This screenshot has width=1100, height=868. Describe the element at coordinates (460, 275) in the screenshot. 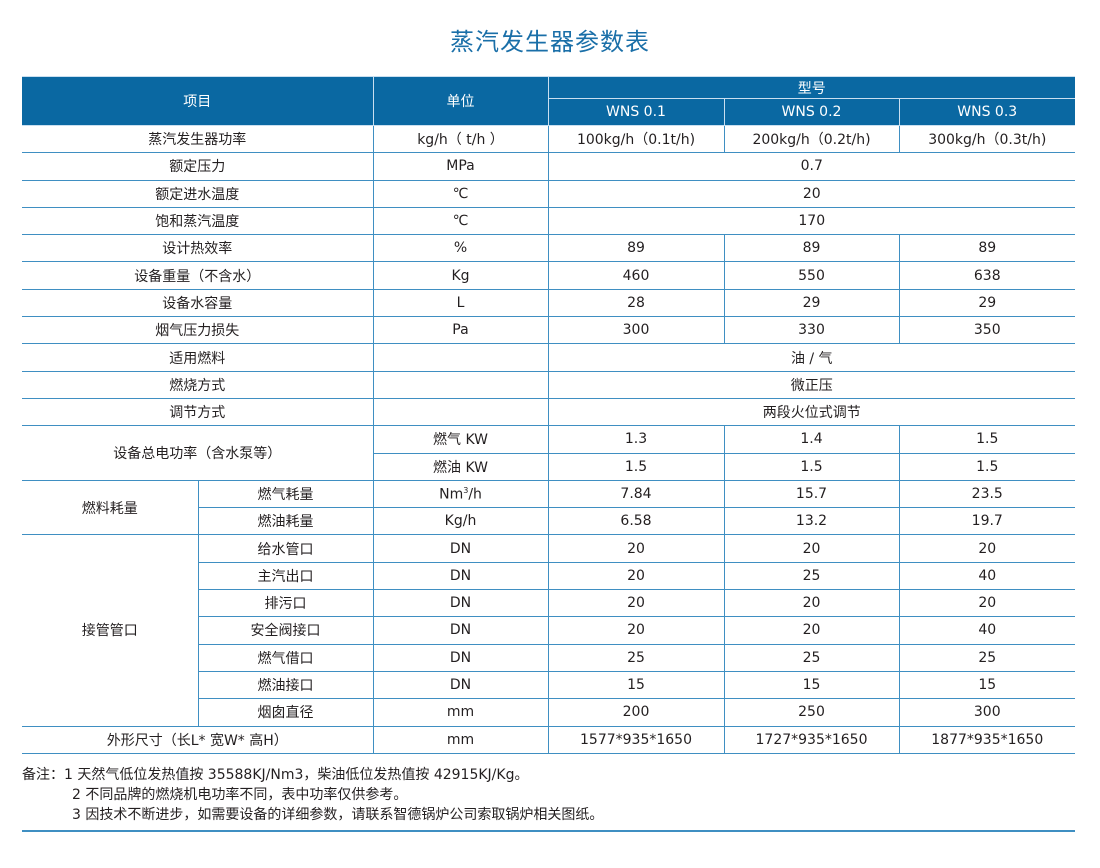

I see `row-unit: Kg` at that location.